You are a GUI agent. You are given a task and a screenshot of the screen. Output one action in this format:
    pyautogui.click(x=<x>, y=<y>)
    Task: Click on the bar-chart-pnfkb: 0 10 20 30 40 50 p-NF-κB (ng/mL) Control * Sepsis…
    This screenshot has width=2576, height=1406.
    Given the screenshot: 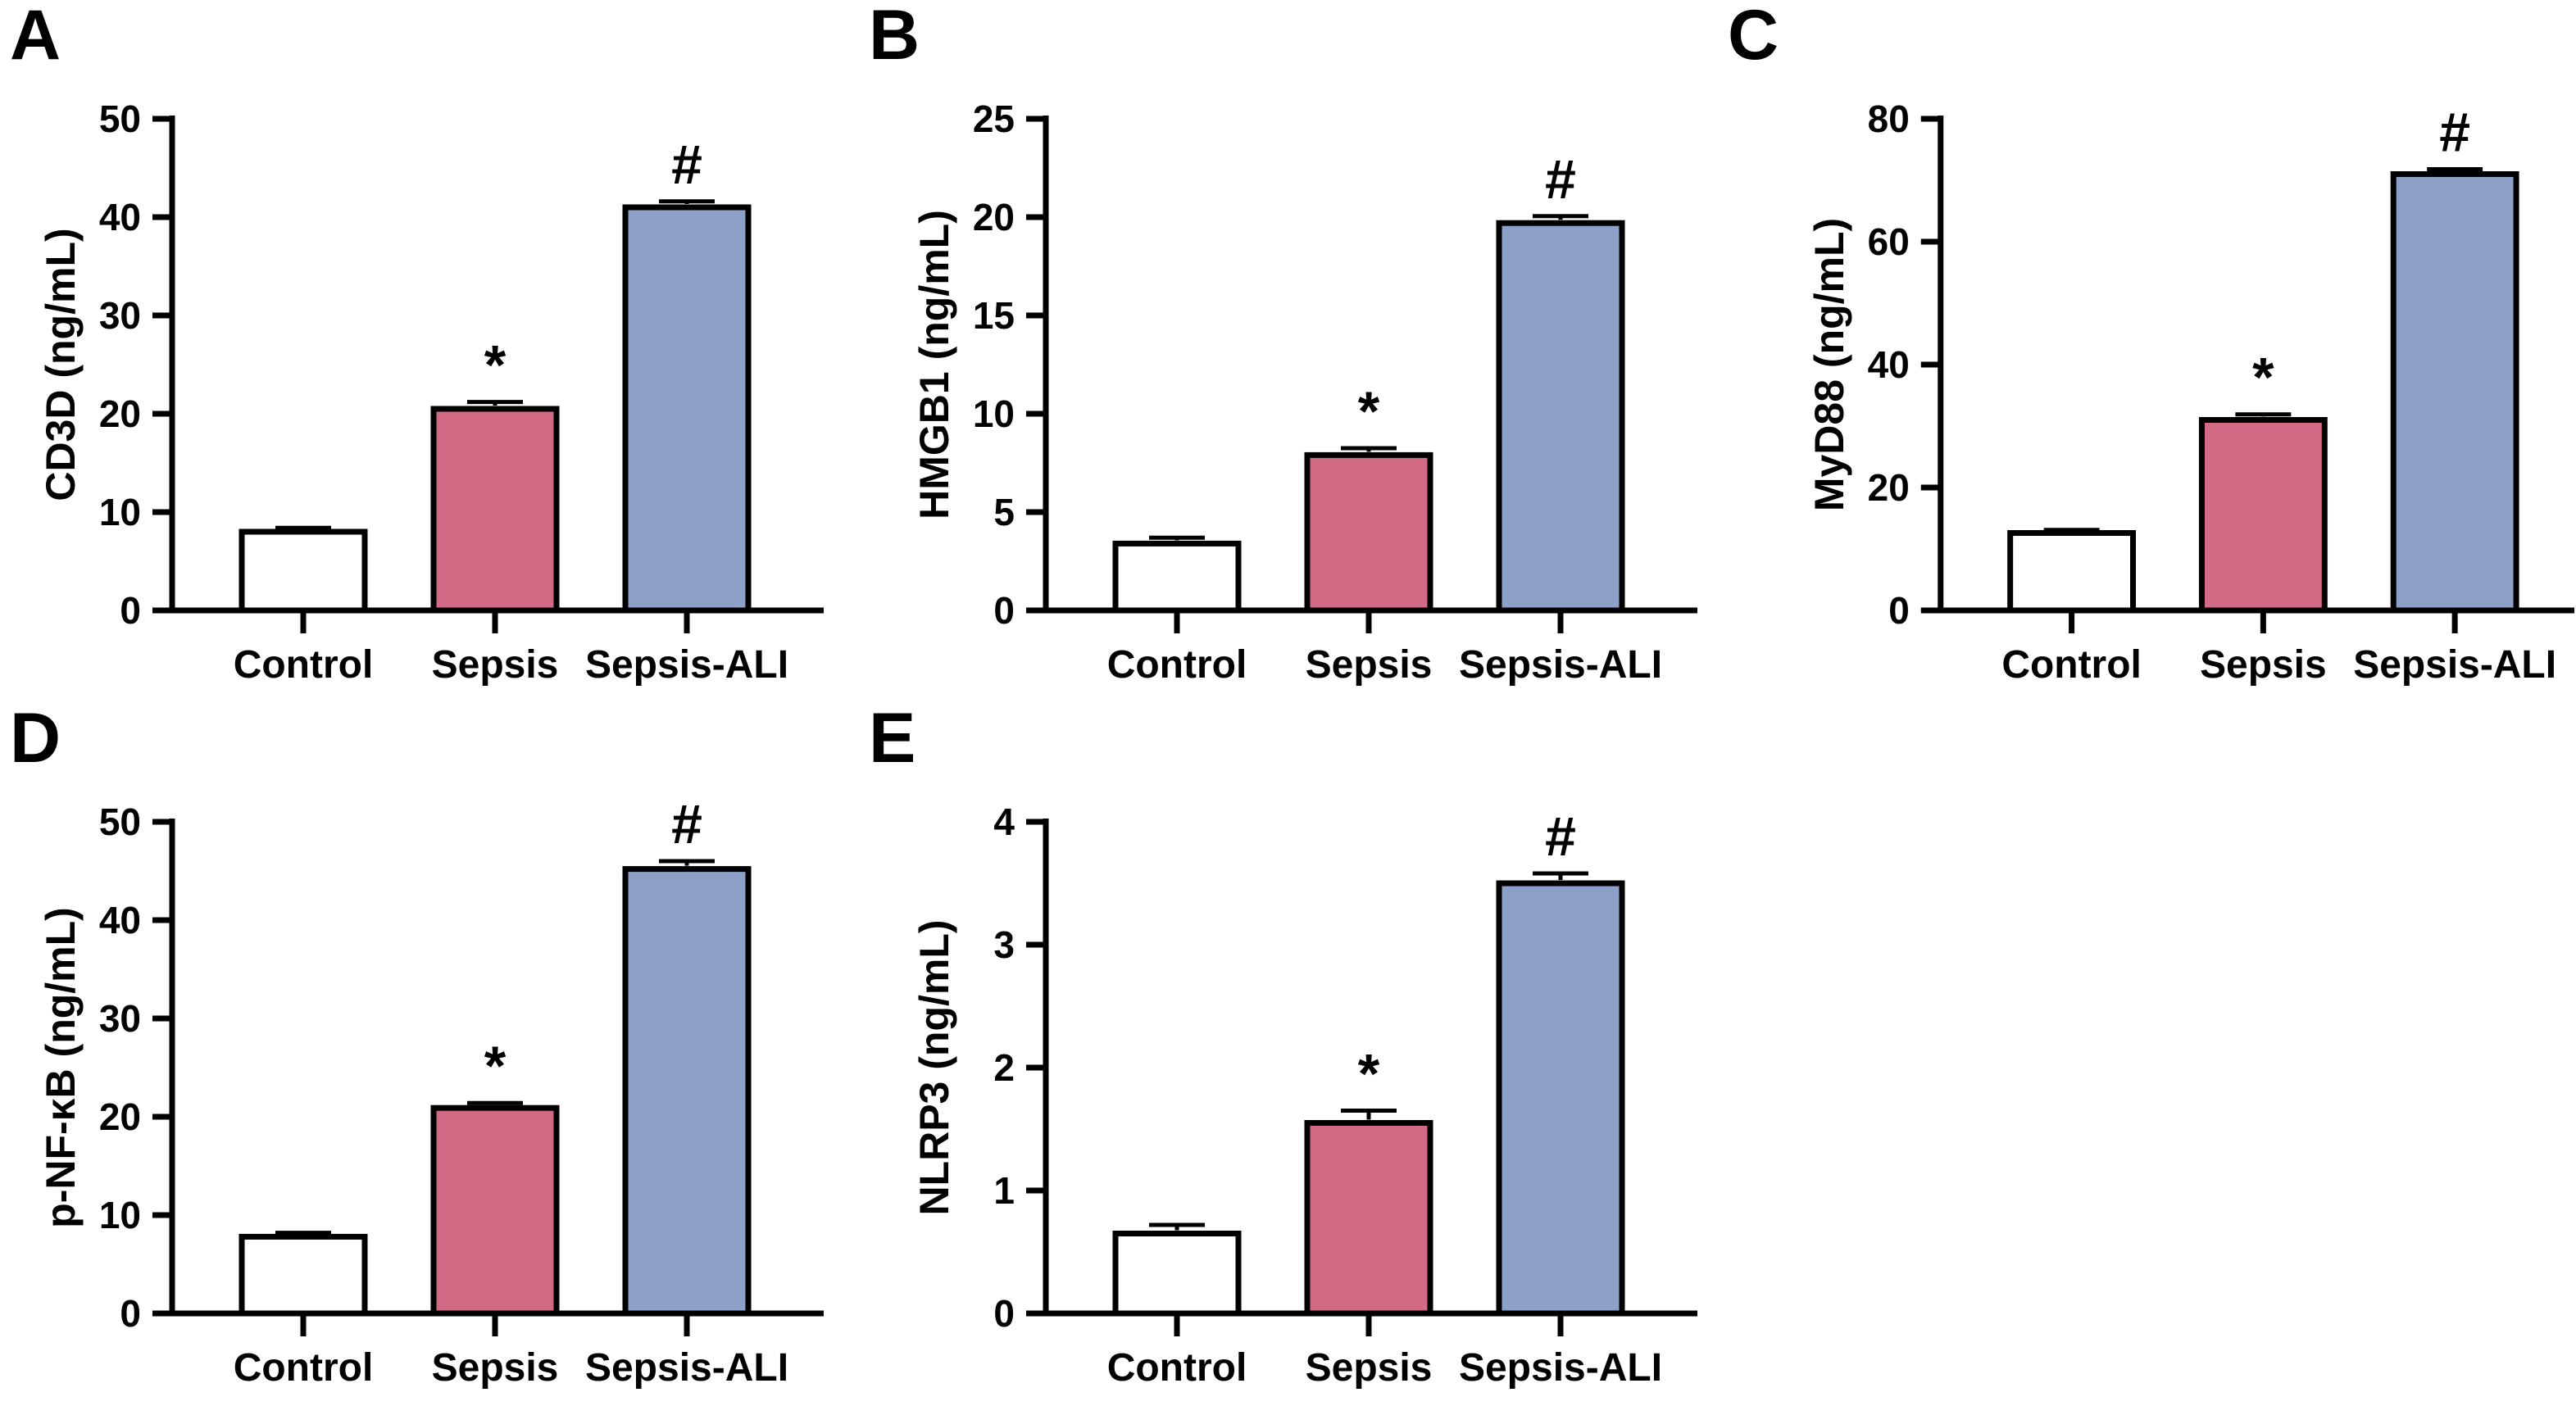 What is the action you would take?
    pyautogui.click(x=431, y=1091)
    